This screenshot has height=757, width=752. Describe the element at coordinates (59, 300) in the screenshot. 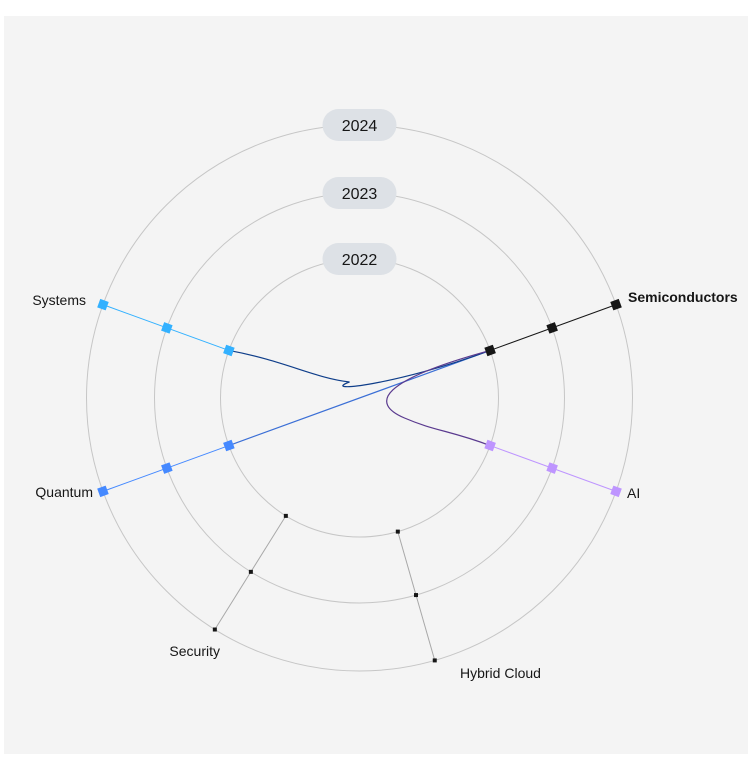

I see `axis-label-systems: Systems` at that location.